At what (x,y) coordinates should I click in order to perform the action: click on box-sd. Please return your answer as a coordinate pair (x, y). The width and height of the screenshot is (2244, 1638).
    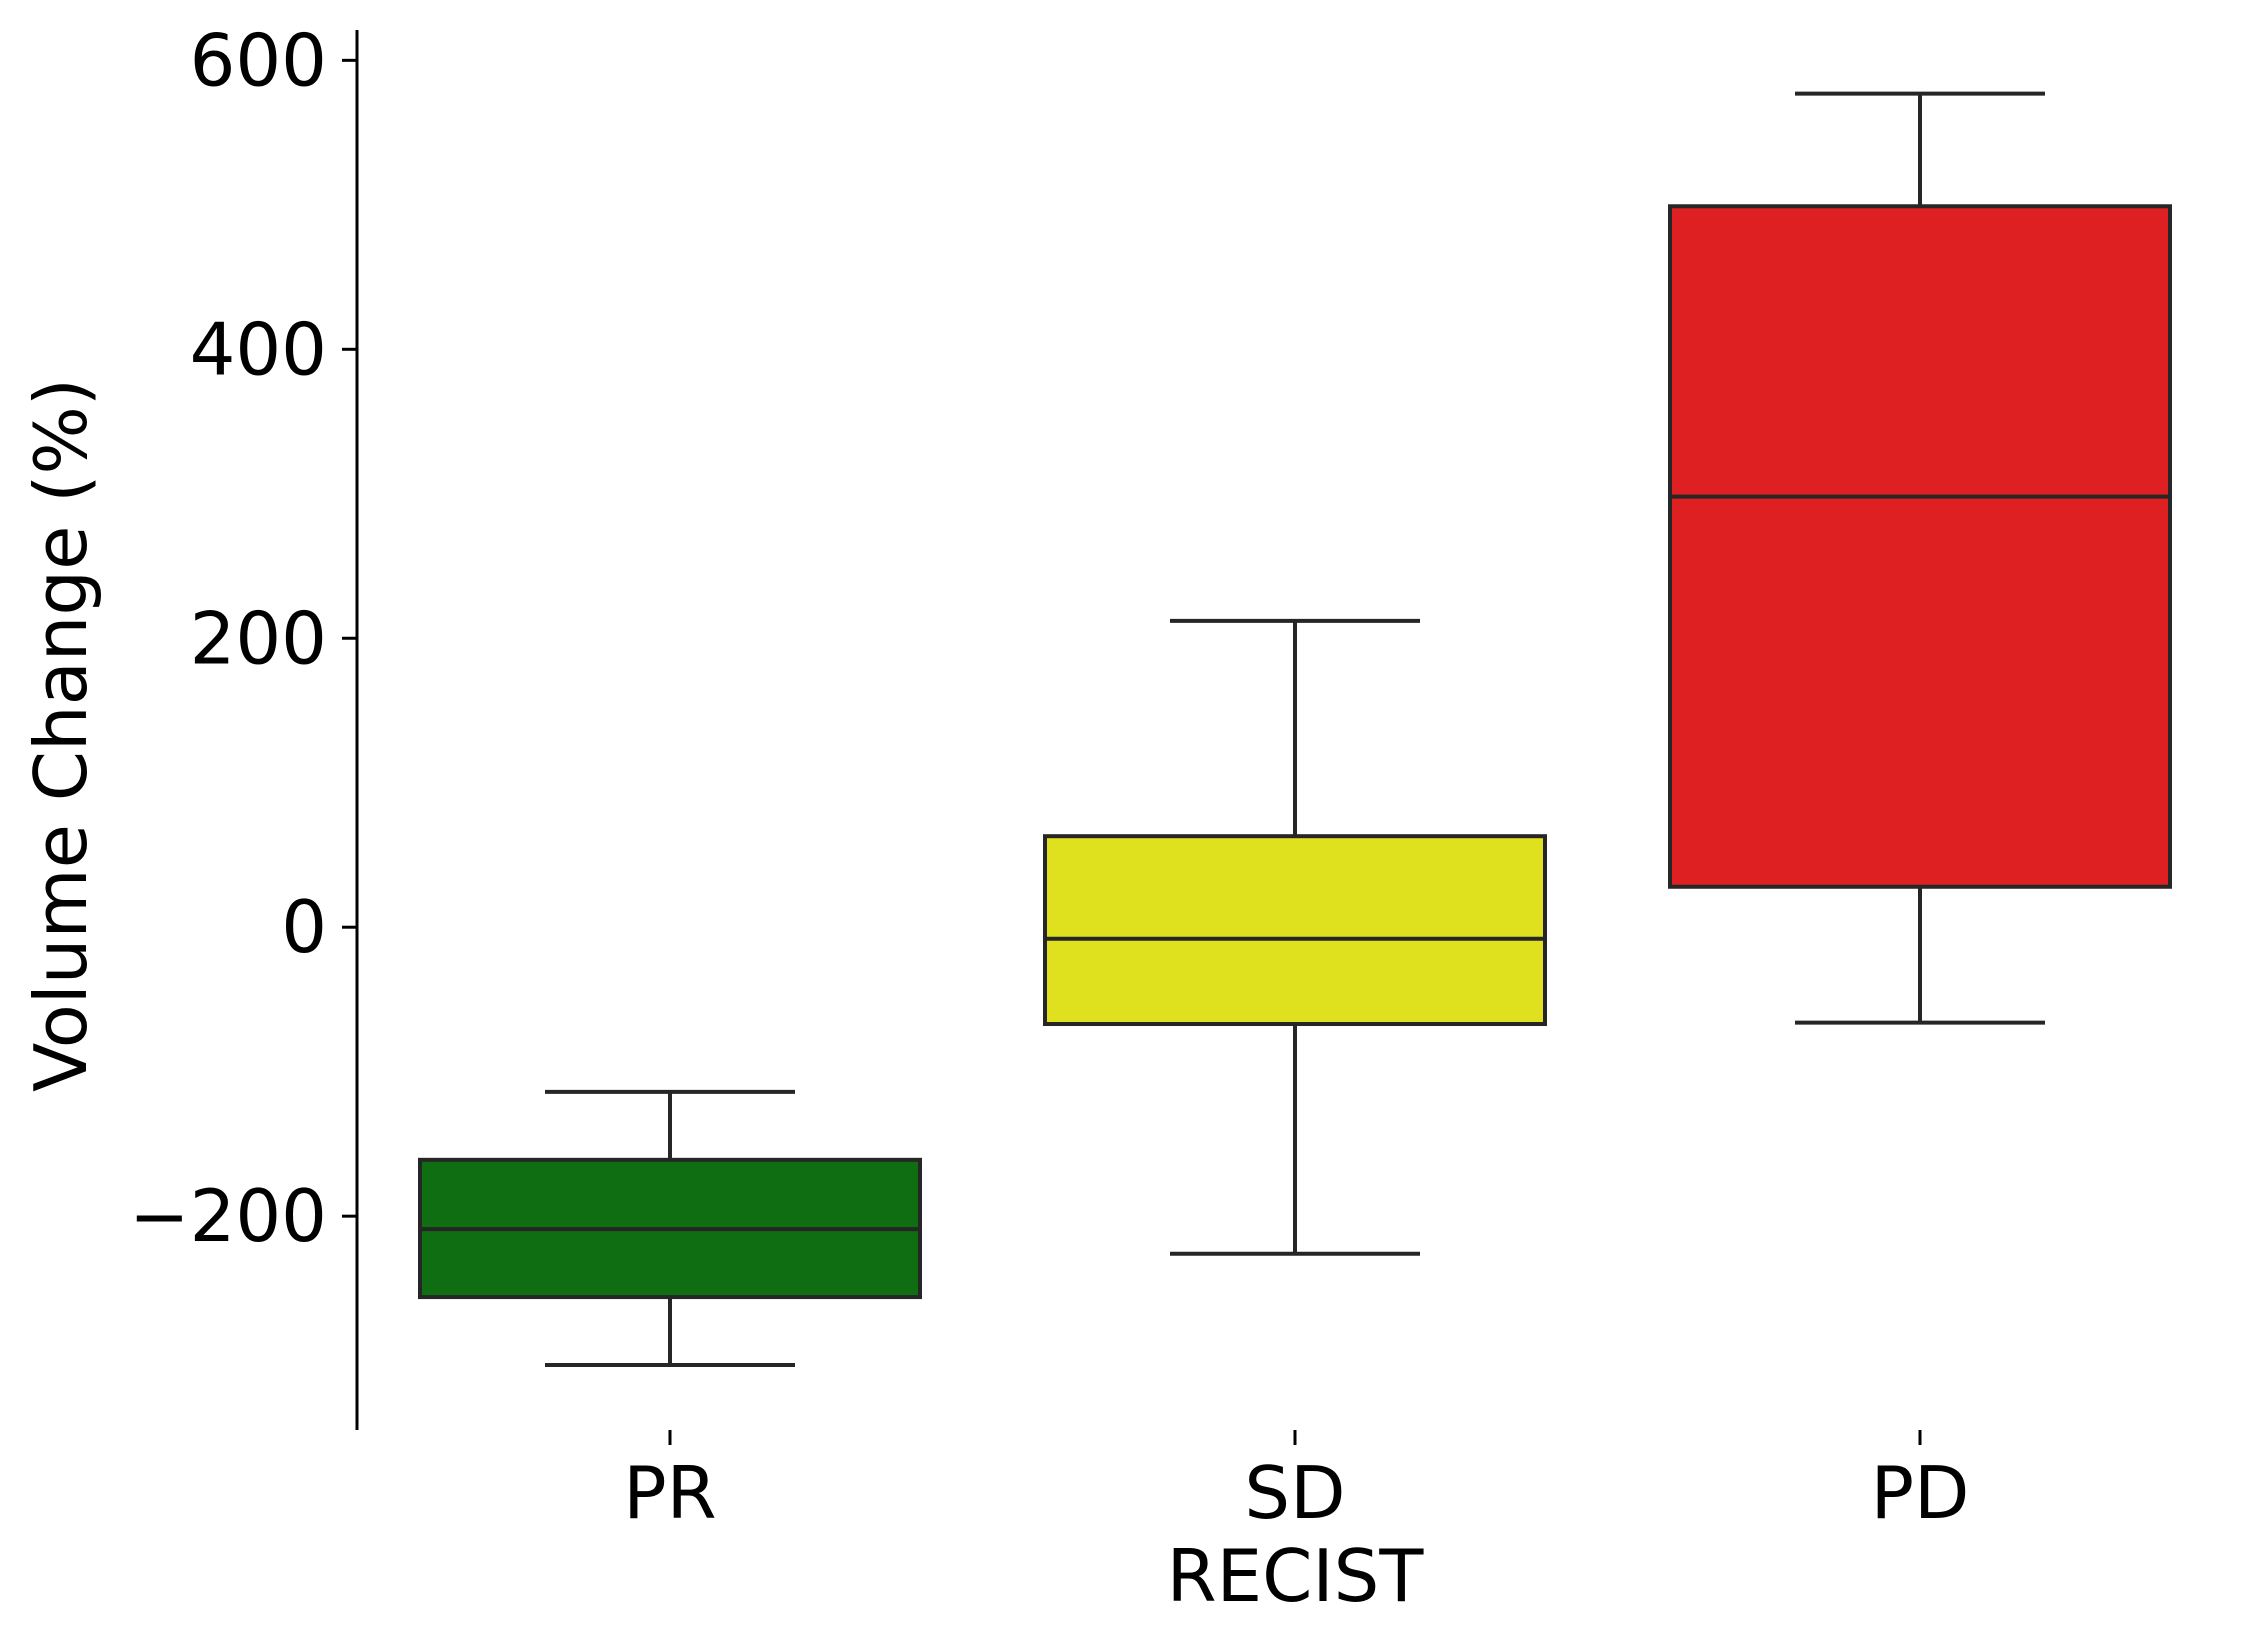
    Looking at the image, I should click on (1295, 937).